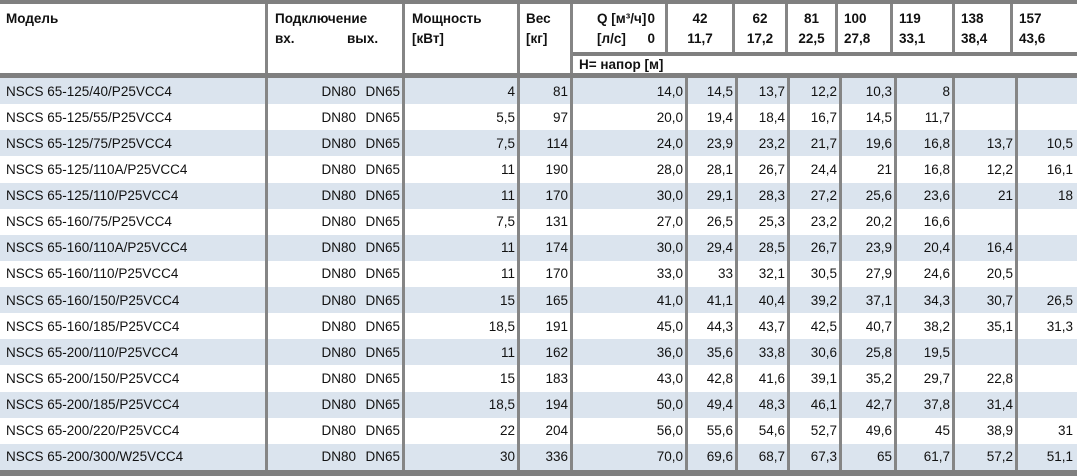  I want to click on flow-header-divider, so click(825, 54).